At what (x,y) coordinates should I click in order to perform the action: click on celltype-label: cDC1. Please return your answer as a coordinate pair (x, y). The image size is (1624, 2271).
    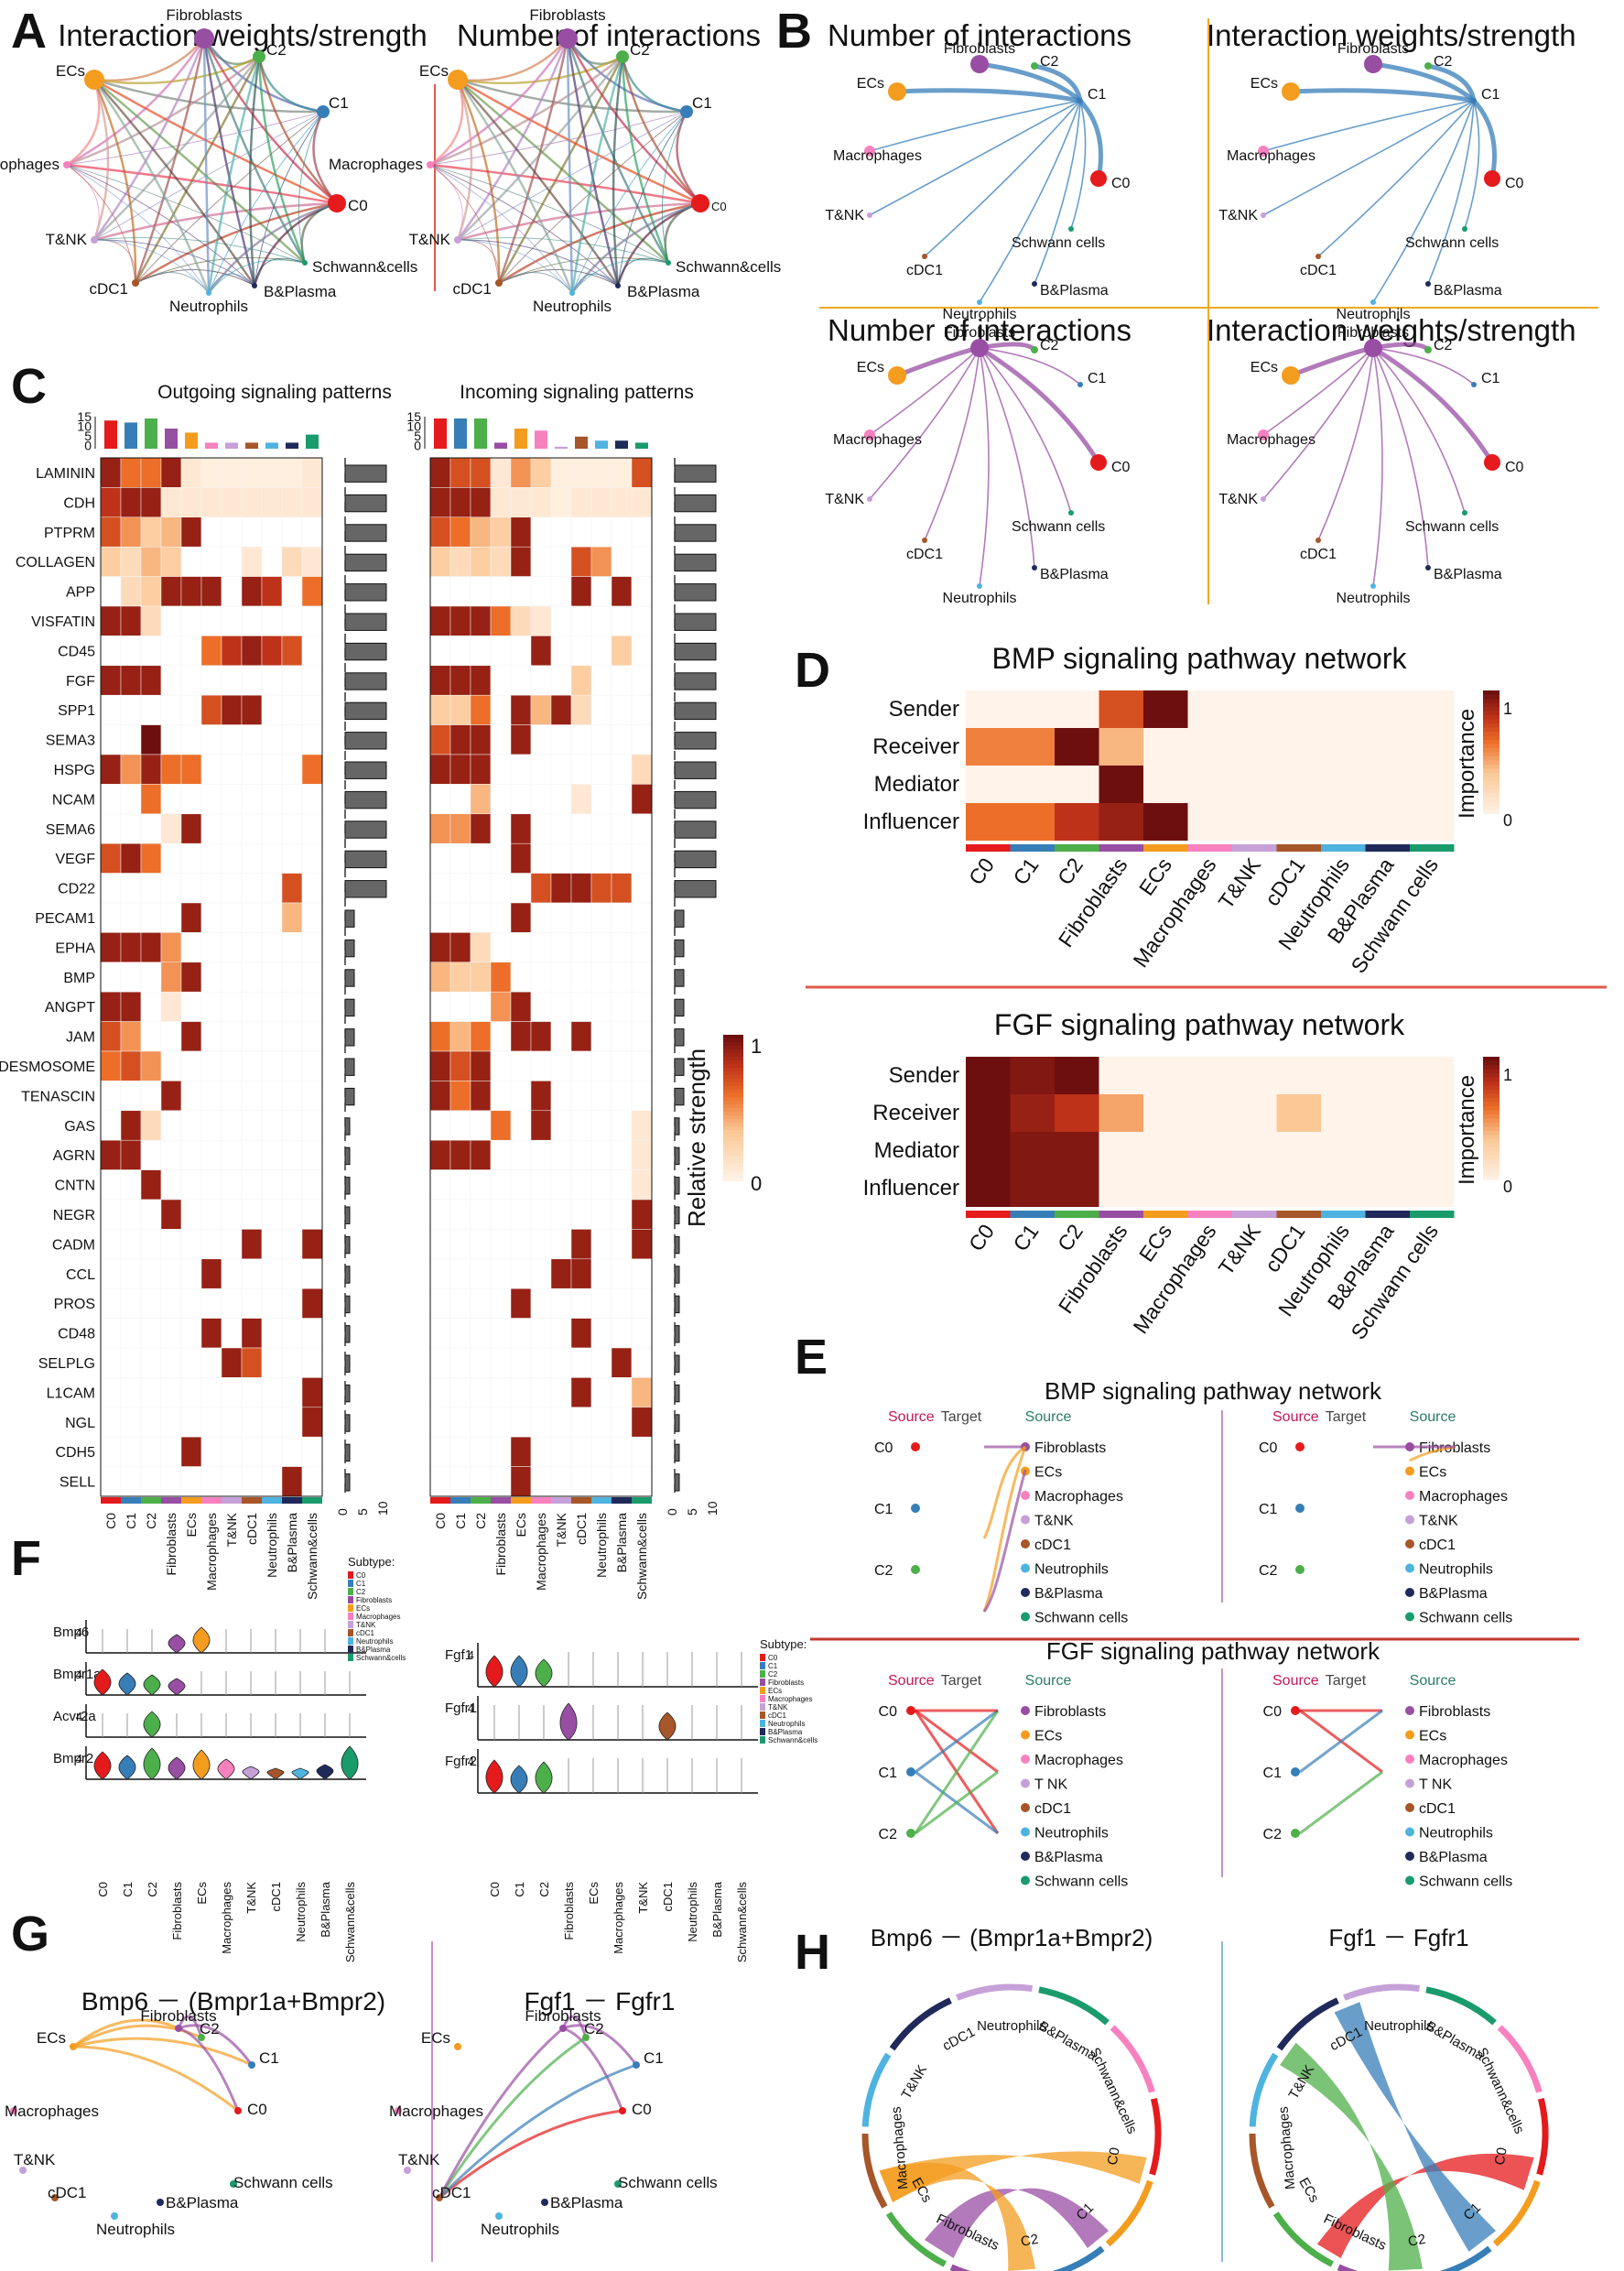
    Looking at the image, I should click on (276, 1897).